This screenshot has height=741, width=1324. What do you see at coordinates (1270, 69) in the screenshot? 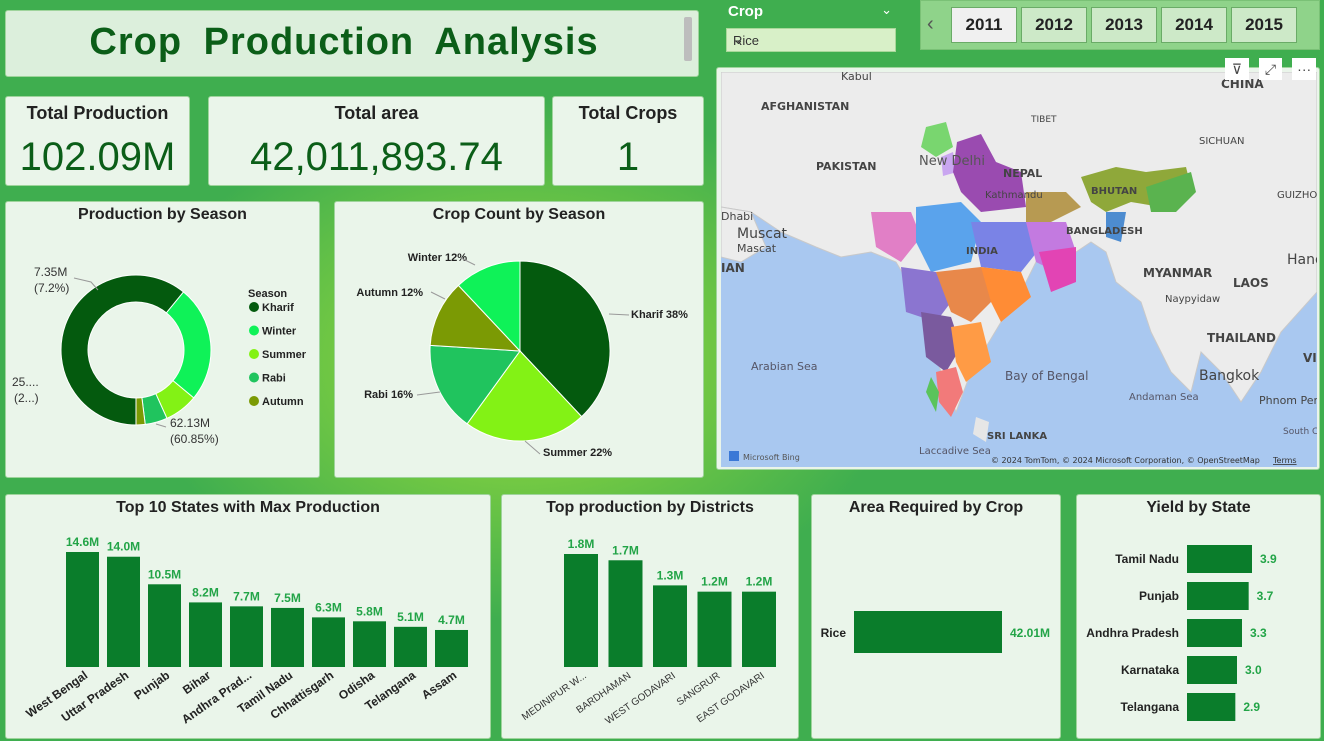
I see `focus-mode-icon: ⤢` at bounding box center [1270, 69].